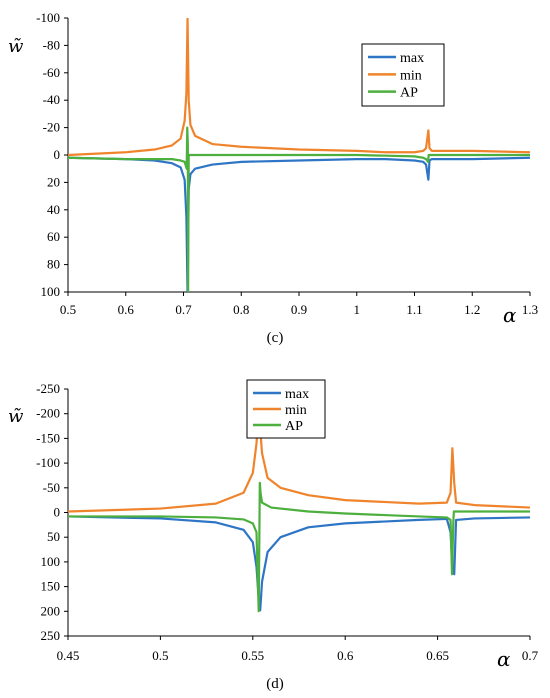  Describe the element at coordinates (51, 127) in the screenshot. I see `y-tick-label: -20` at that location.